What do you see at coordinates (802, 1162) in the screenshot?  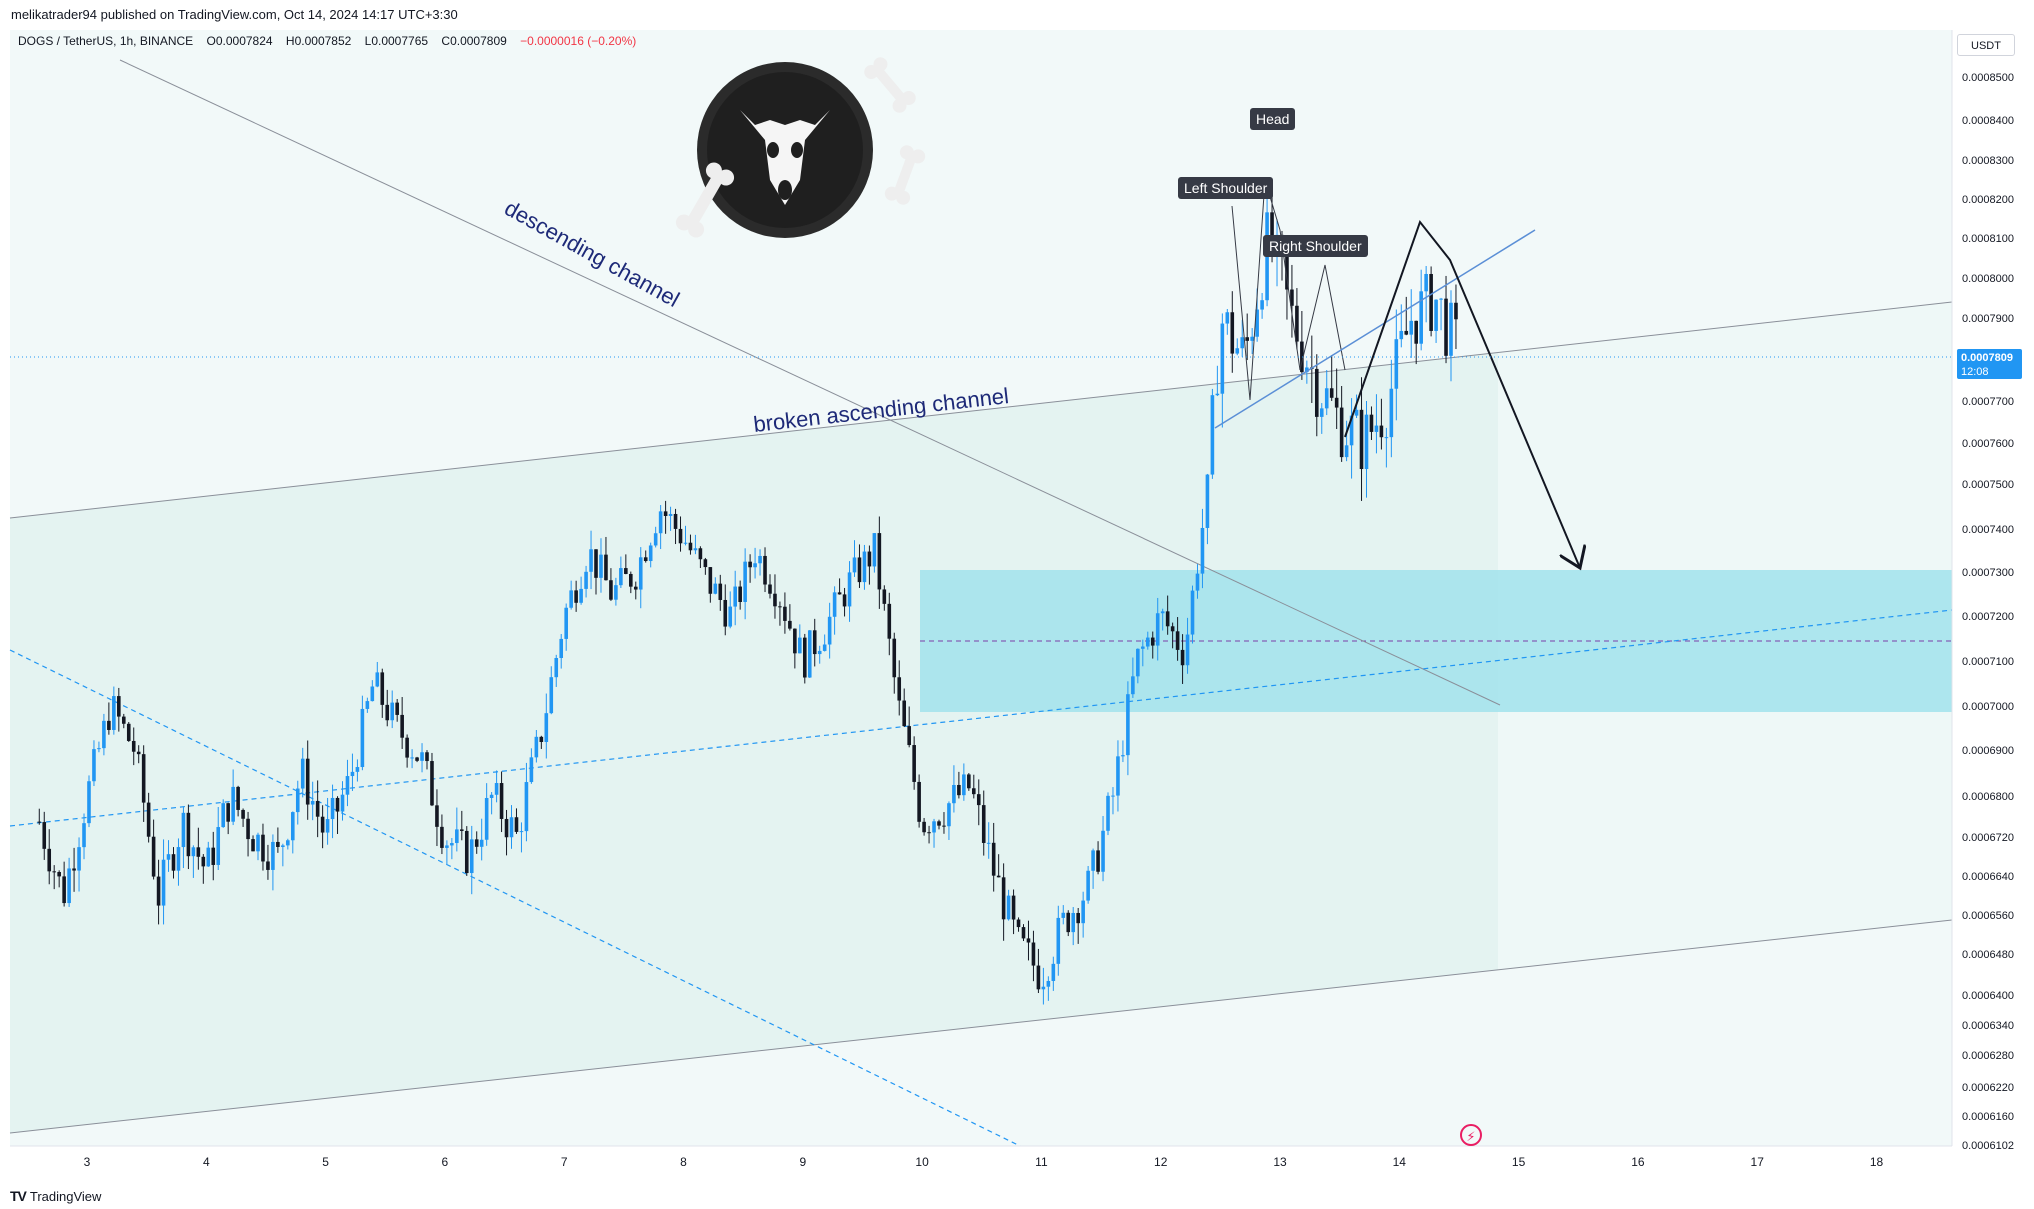 I see `time-tick-label: 9` at bounding box center [802, 1162].